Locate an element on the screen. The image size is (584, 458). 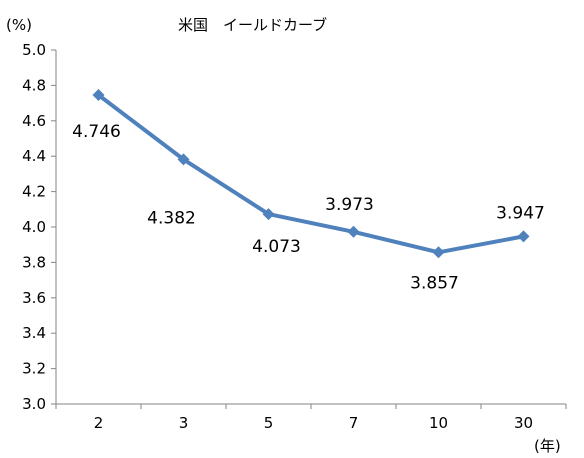
x-axis-ticks: 2 3 5 7 10 30 is located at coordinates (311, 418).